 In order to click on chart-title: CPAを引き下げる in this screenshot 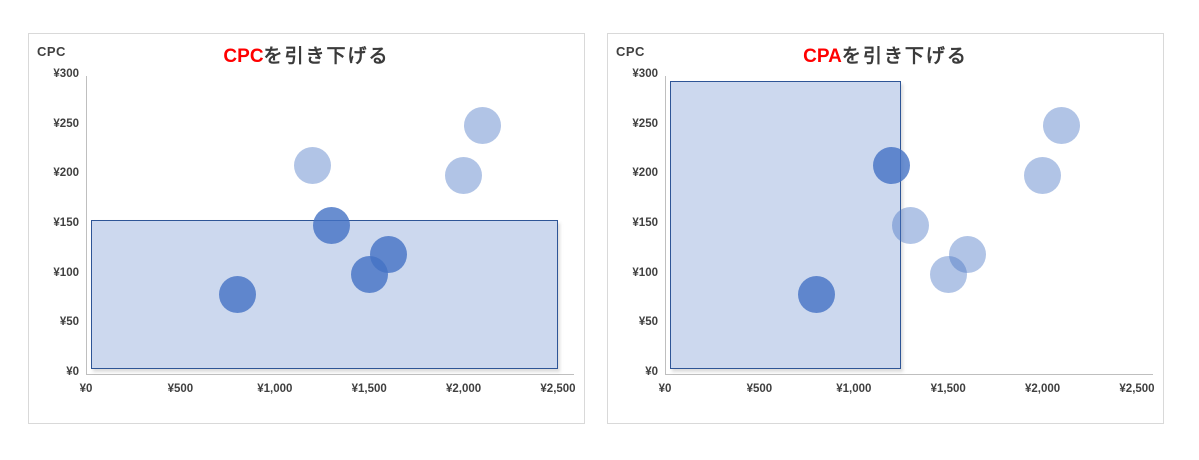, I will do `click(885, 54)`.